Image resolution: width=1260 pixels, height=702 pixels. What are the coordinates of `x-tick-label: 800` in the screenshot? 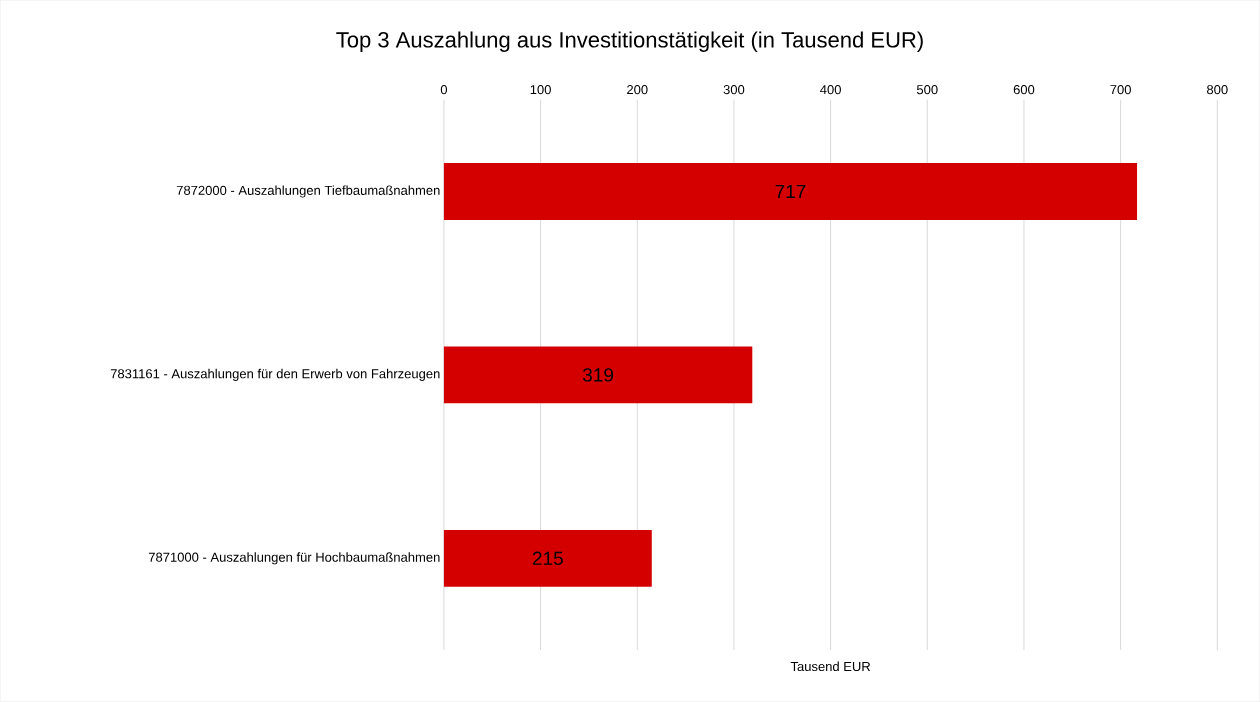 It's located at (1217, 90).